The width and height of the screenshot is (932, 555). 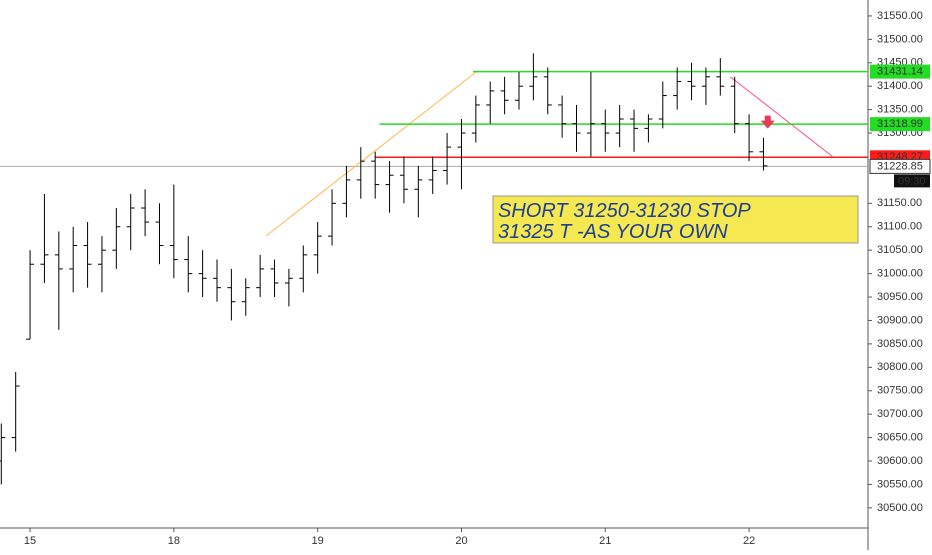 What do you see at coordinates (900, 344) in the screenshot?
I see `y-tick-label: 30850.00` at bounding box center [900, 344].